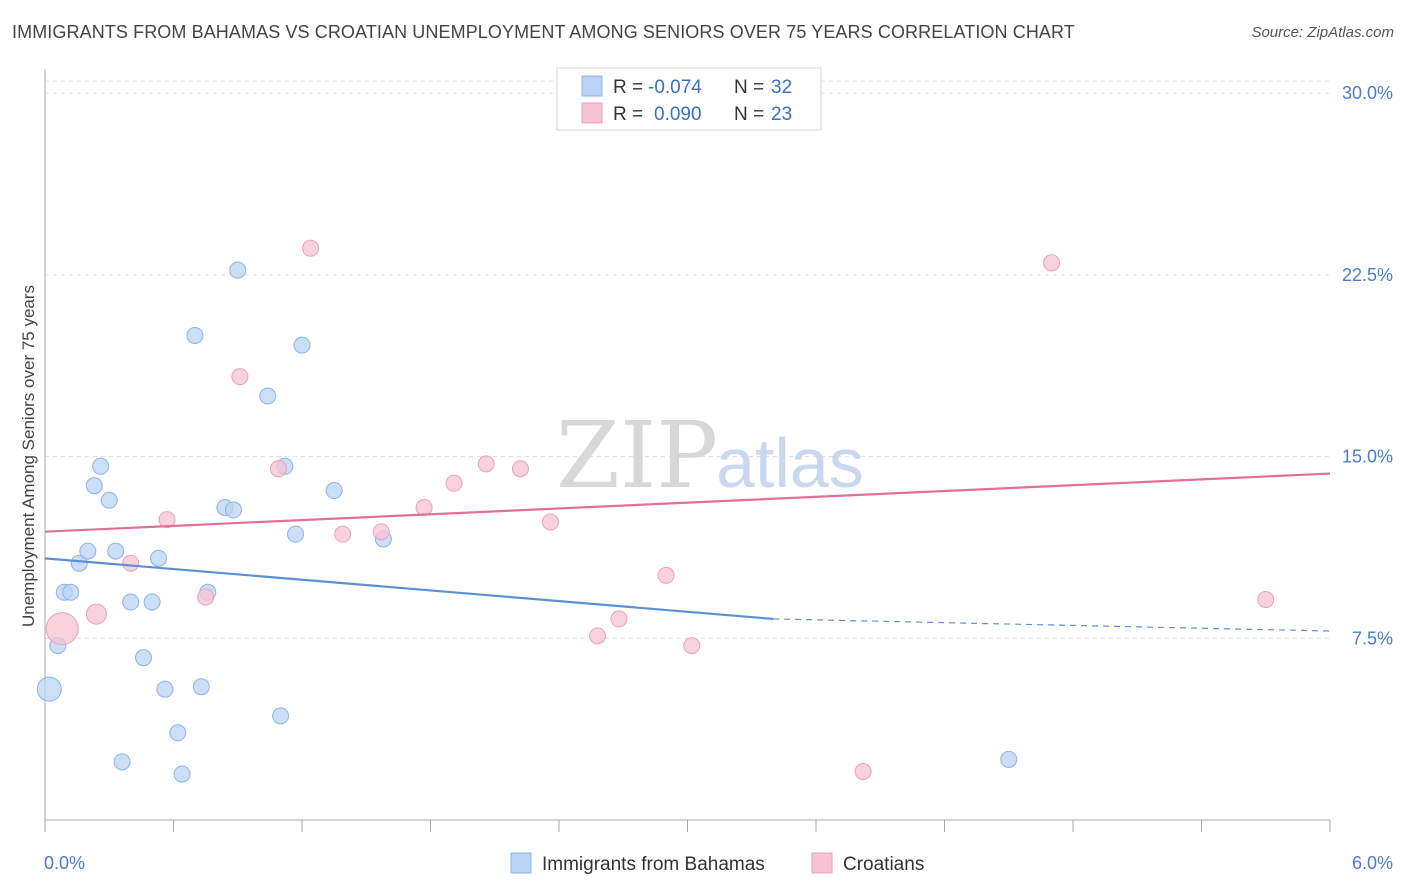  I want to click on y-tick-labels: 7.5% 15.0% 22.5% 30.0%, so click(1367, 365).